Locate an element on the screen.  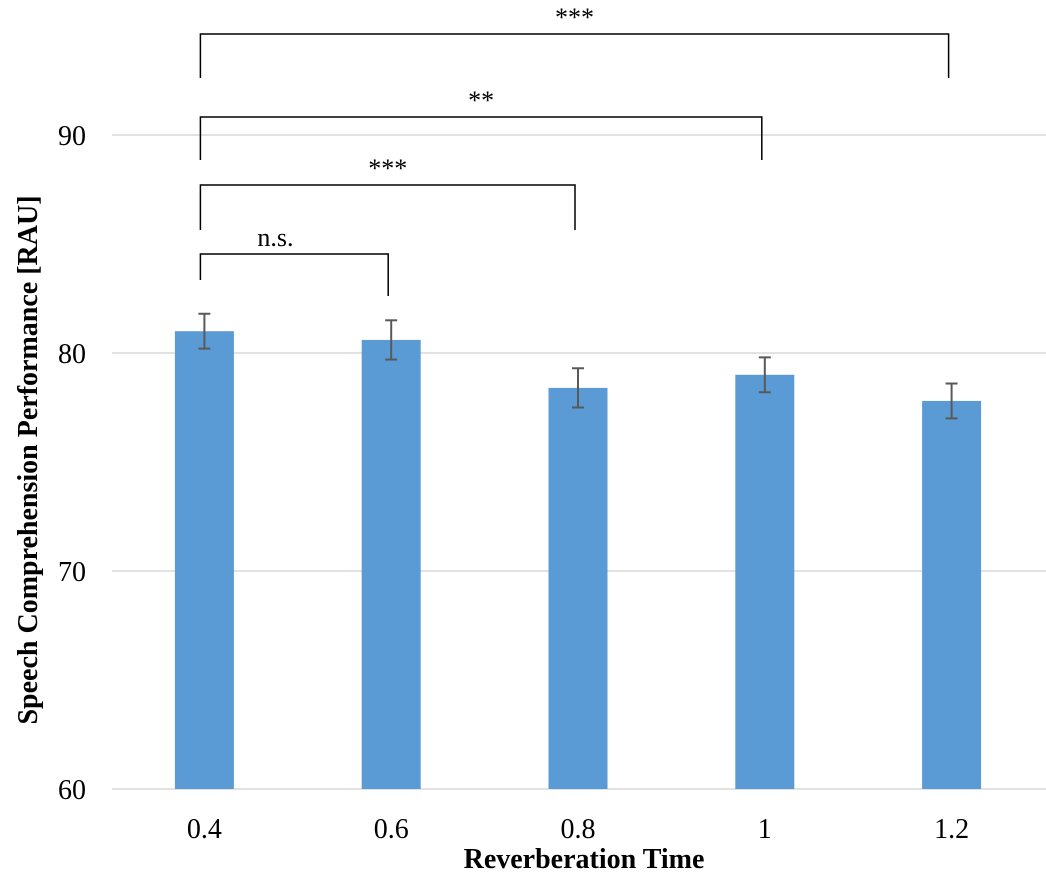
x-tick-label: 1 is located at coordinates (765, 829).